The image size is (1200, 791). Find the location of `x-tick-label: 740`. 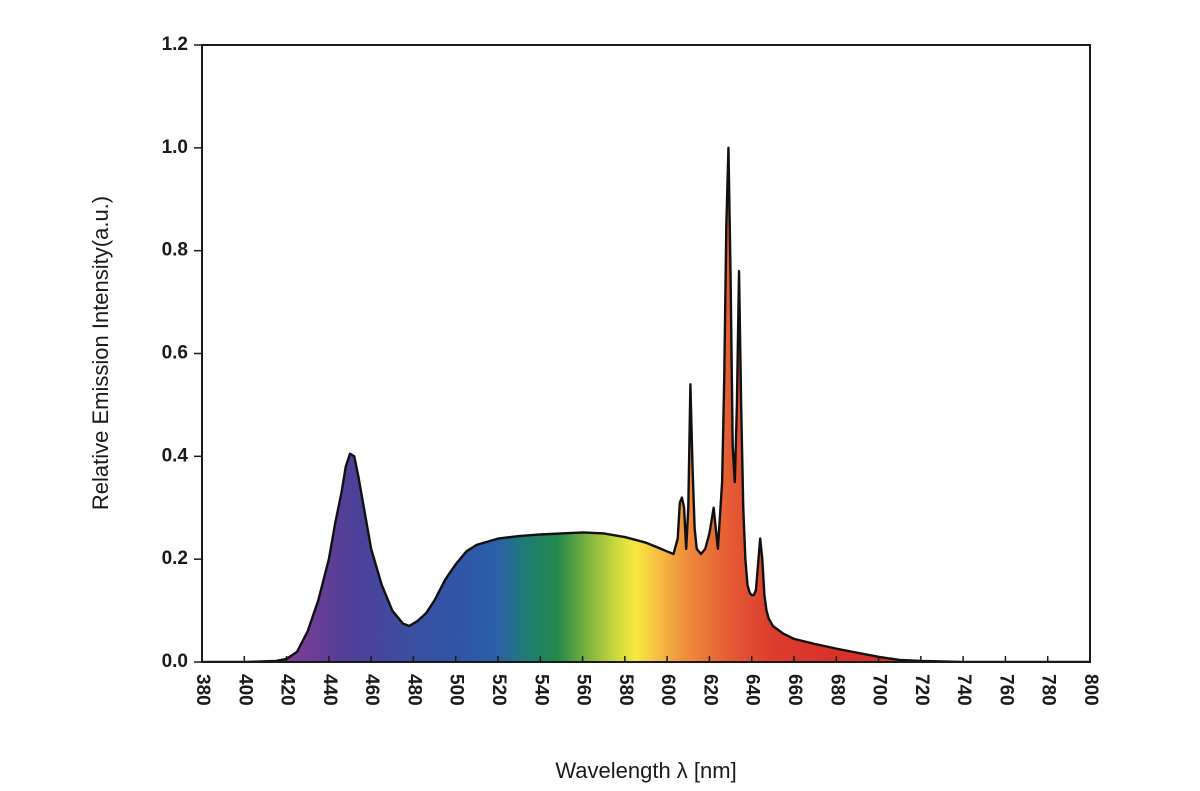

x-tick-label: 740 is located at coordinates (963, 690).